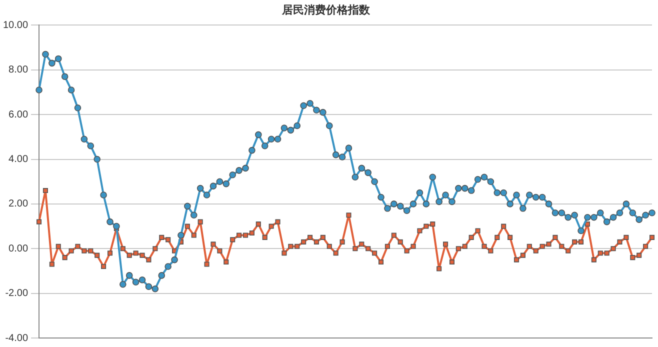 This screenshot has height=347, width=658. Describe the element at coordinates (18, 160) in the screenshot. I see `y-tick-label: 4.00` at that location.